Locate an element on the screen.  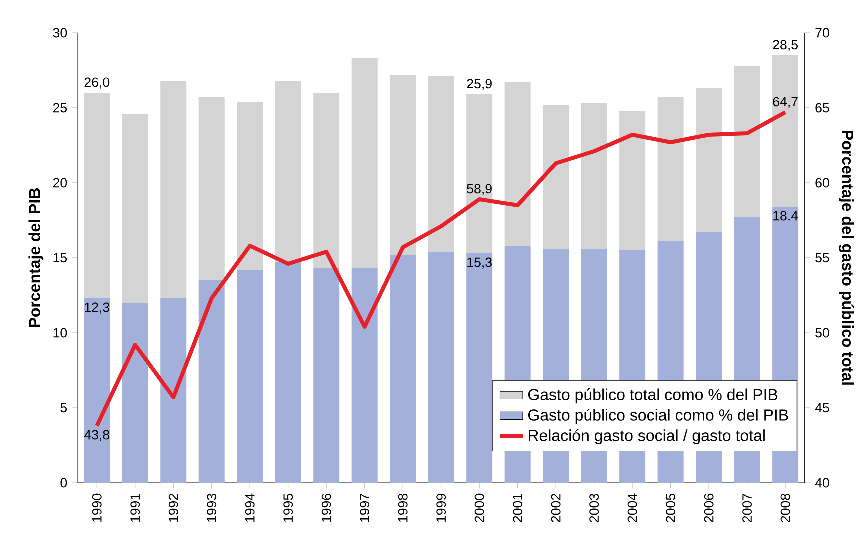
y2-tick-label: 45 is located at coordinates (822, 408).